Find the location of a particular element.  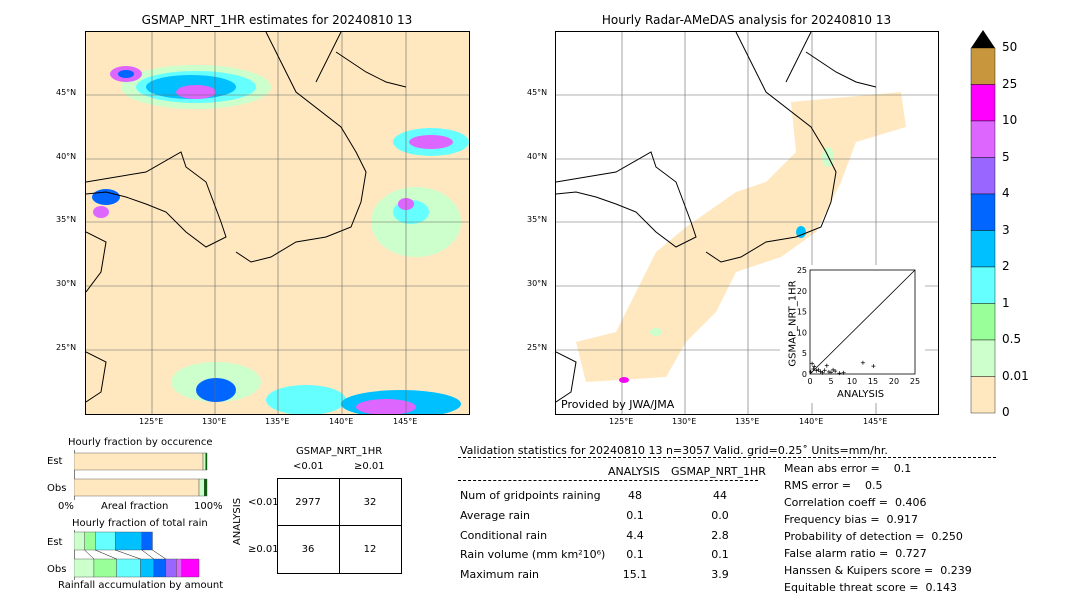

left-lon-label: 125°E is located at coordinates (151, 421).